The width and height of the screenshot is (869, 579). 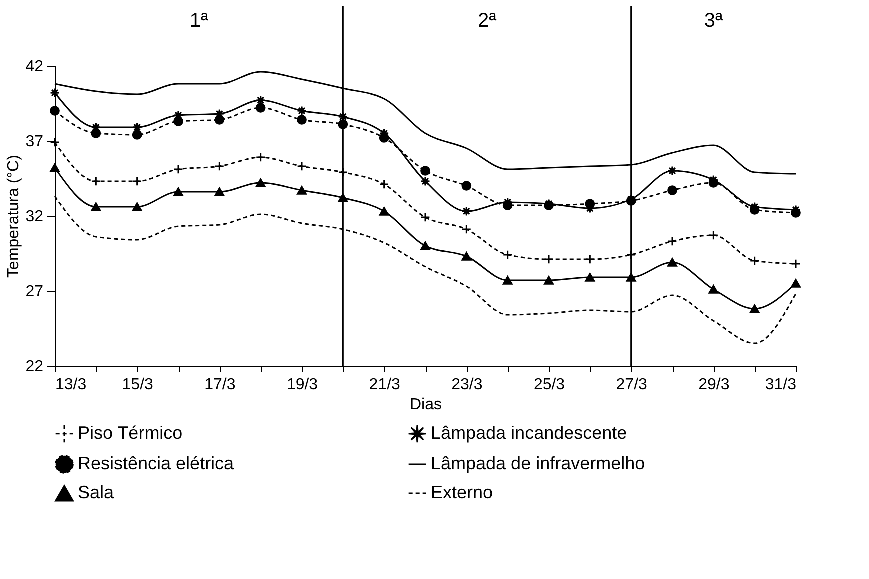 What do you see at coordinates (550, 385) in the screenshot?
I see `x-tick-label: 25/3` at bounding box center [550, 385].